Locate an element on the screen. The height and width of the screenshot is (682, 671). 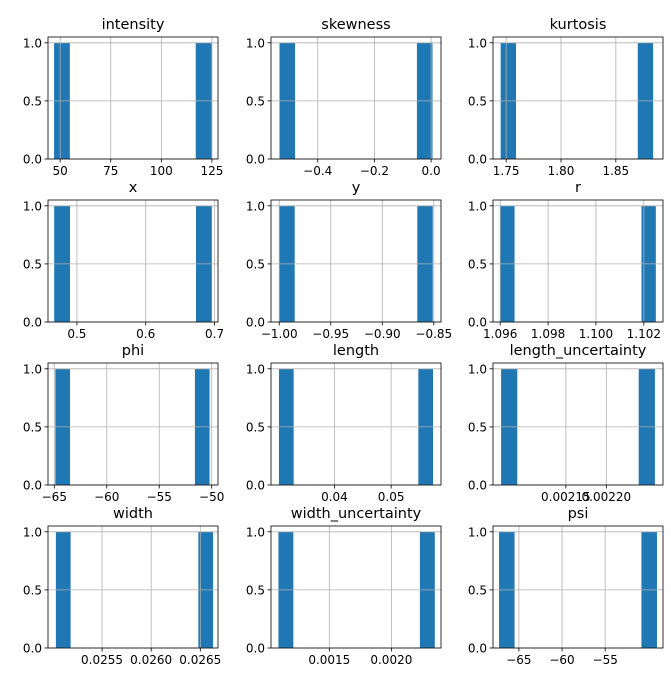
x-tick-label: −0.2 is located at coordinates (374, 171).